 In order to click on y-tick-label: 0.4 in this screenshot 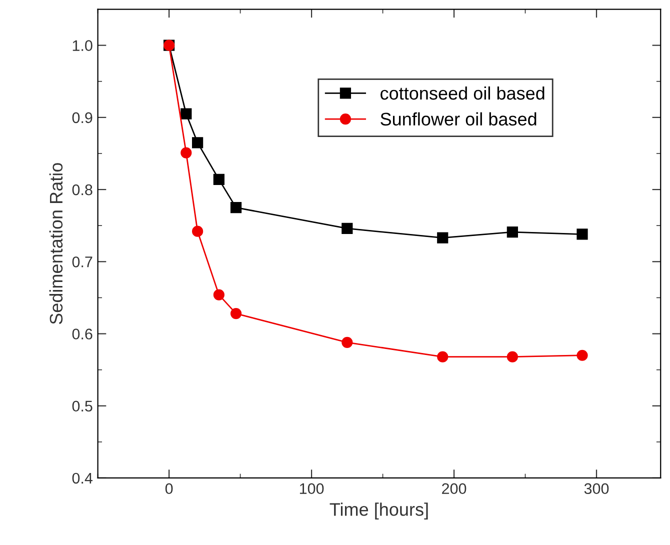, I will do `click(82, 478)`.